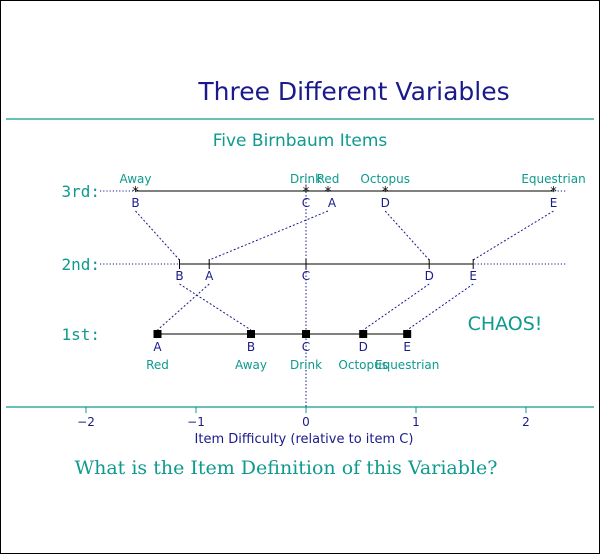 Image resolution: width=601 pixels, height=555 pixels. I want to click on x-tick-label: −2, so click(86, 422).